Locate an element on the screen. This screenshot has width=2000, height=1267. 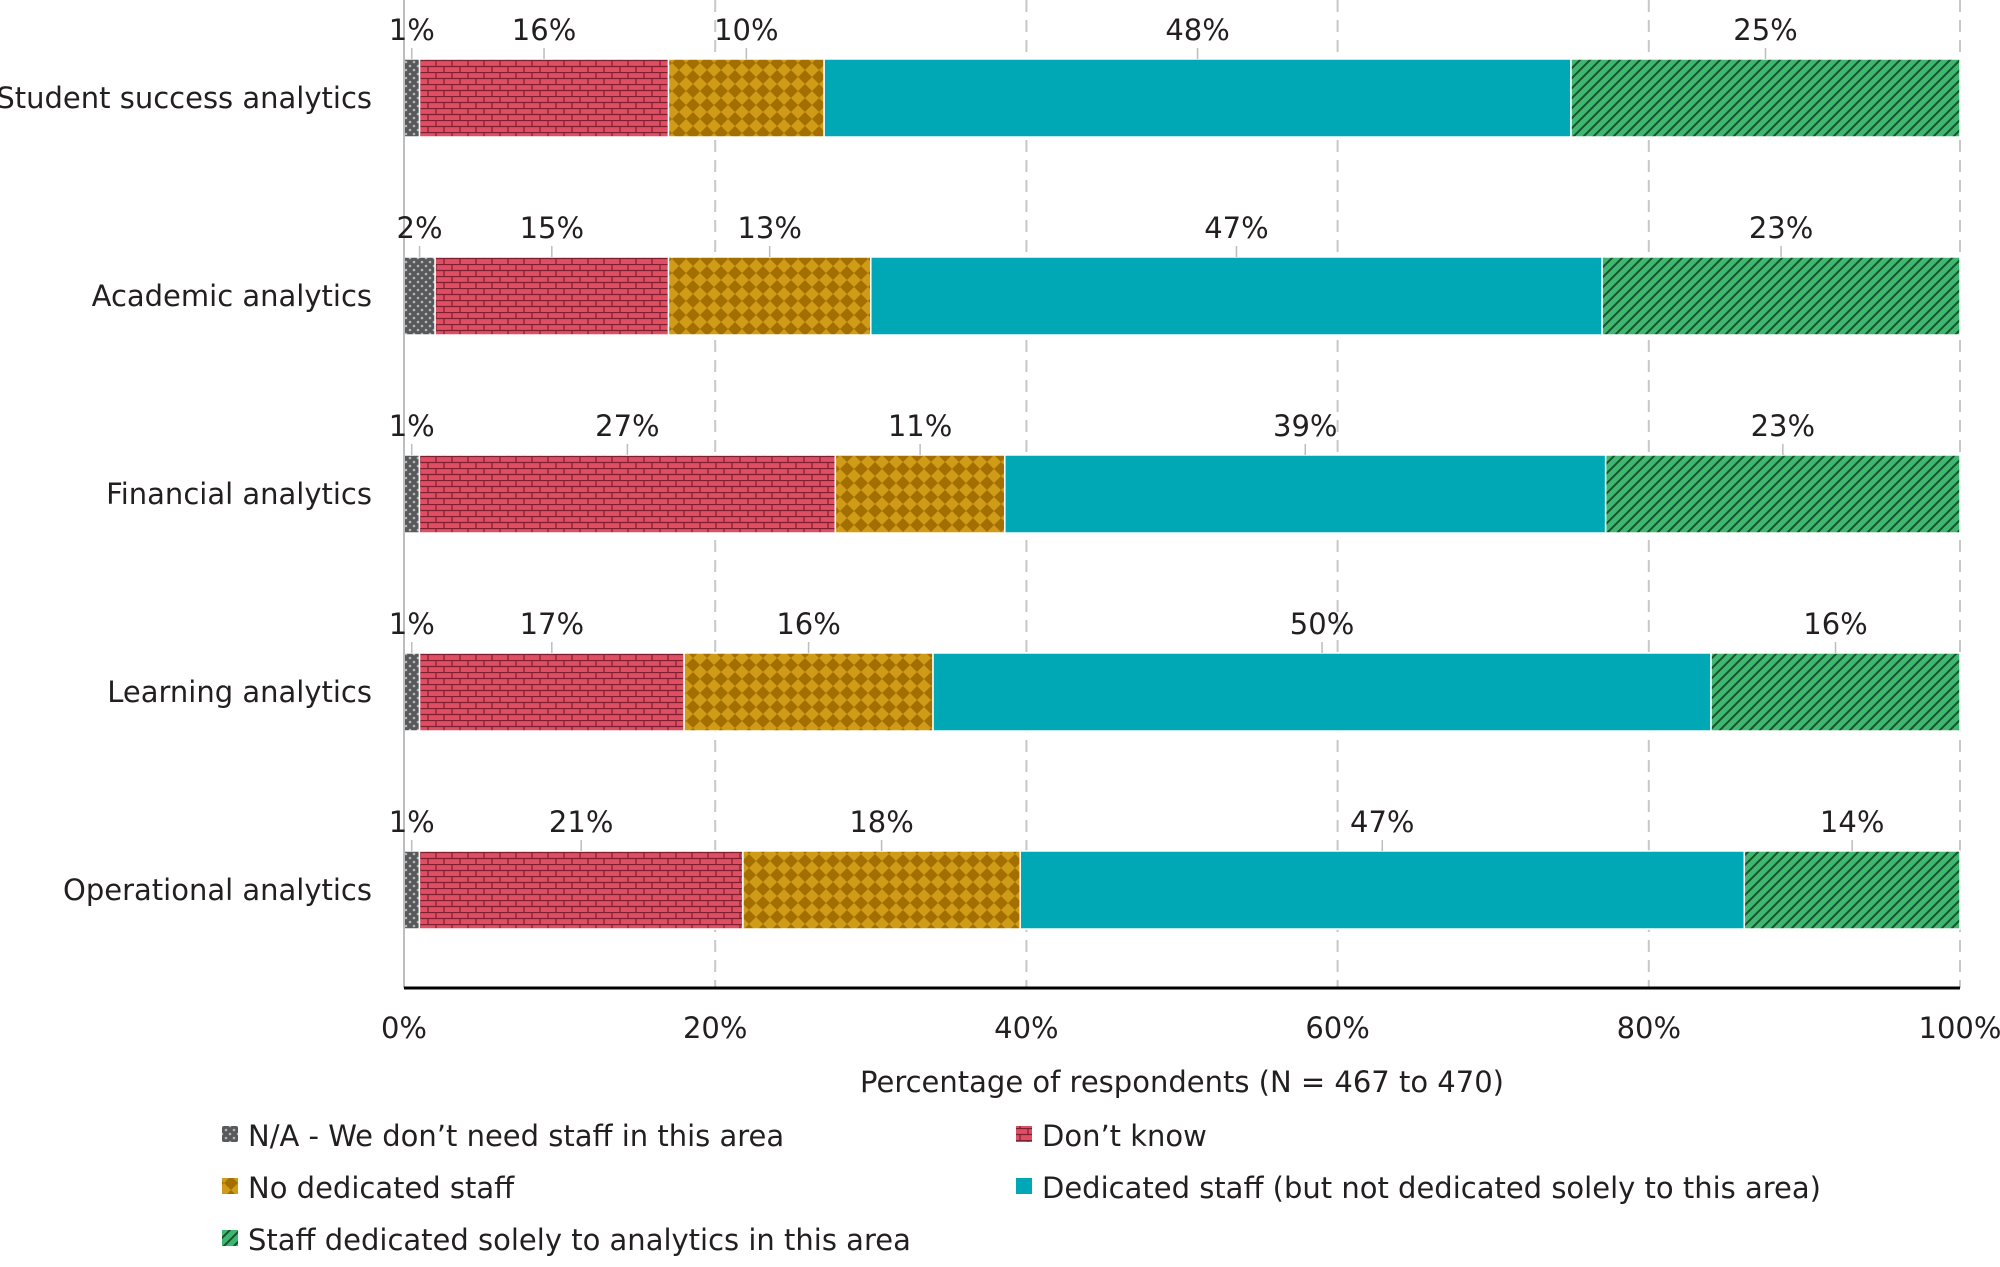
x-tick-label: 20% is located at coordinates (715, 1028).